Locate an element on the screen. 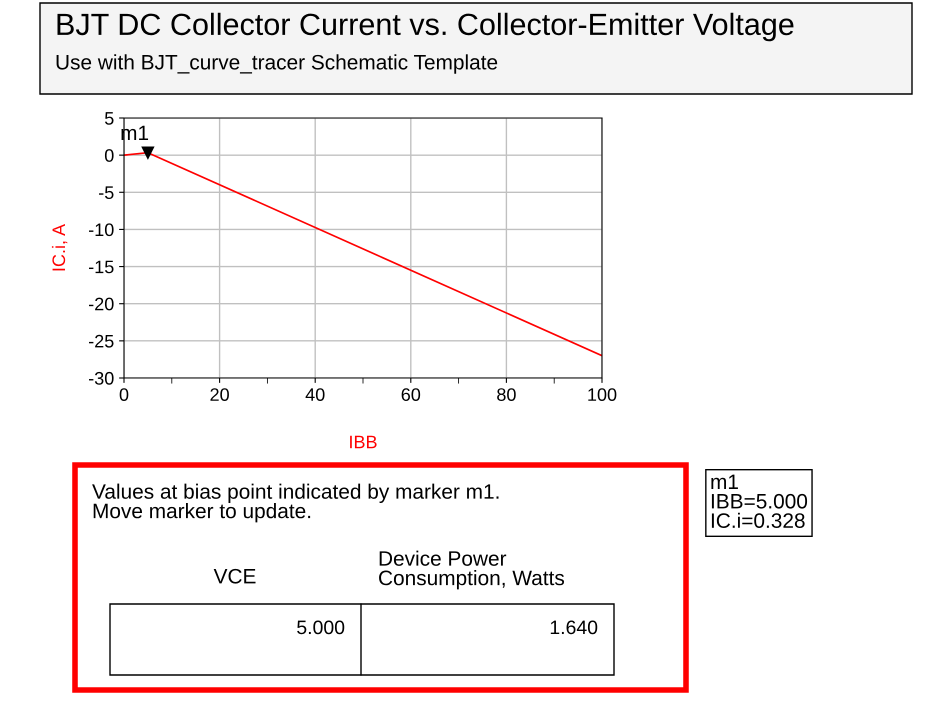 The width and height of the screenshot is (926, 703). x-tick-label: 0 is located at coordinates (124, 394).